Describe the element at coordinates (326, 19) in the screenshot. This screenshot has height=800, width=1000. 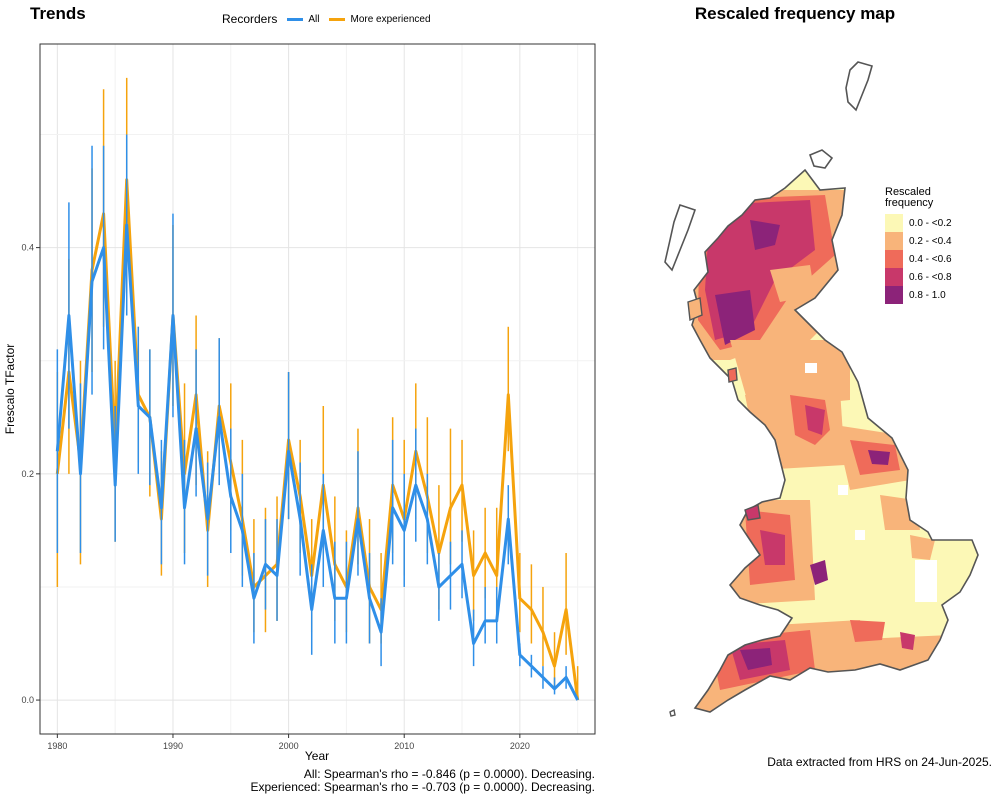
I see `chart-legend: Recorders All More experienced` at that location.